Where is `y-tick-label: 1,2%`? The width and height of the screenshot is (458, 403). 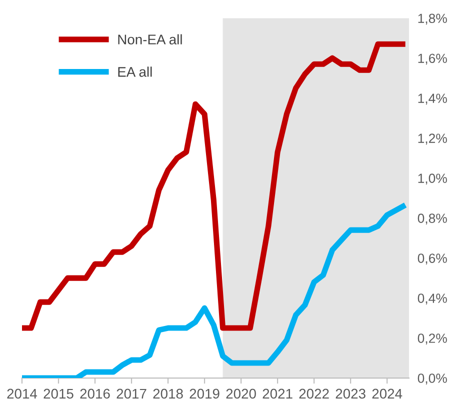 y-tick-label: 1,2% is located at coordinates (432, 139).